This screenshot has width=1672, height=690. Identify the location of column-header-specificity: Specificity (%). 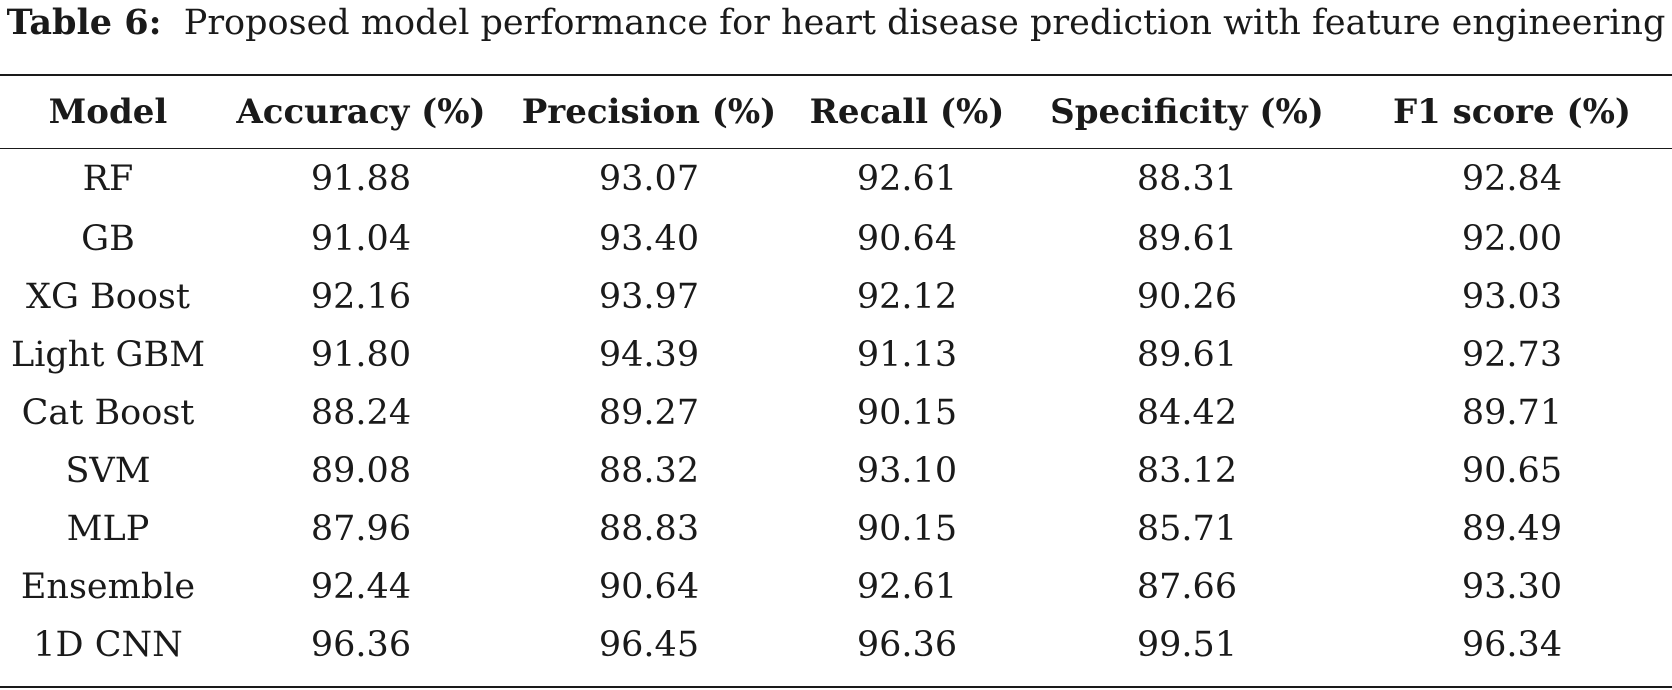
(1187, 112).